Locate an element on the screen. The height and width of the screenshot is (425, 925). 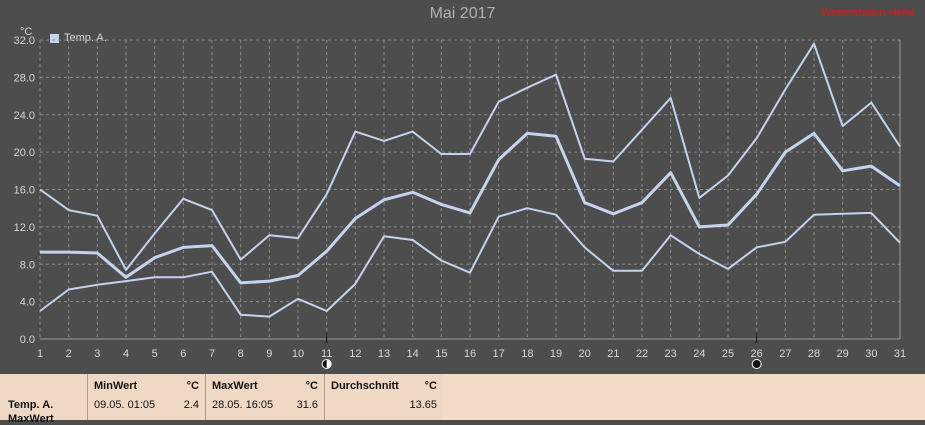
stats-min-cell: MinWert °C 09.05. 01:05 2.4 is located at coordinates (146, 397).